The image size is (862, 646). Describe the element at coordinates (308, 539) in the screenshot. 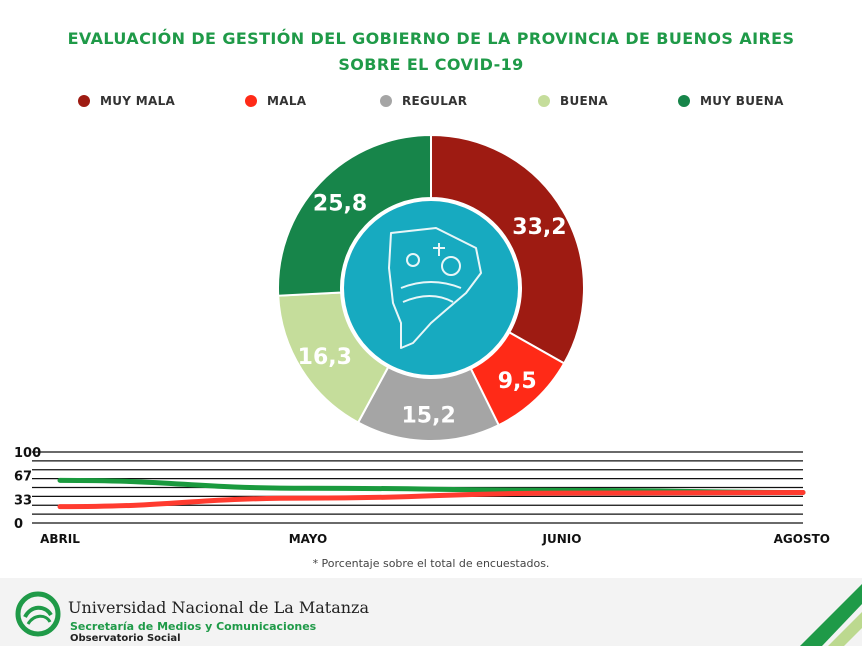

I see `x-tick-label-mayo: MAYO` at that location.